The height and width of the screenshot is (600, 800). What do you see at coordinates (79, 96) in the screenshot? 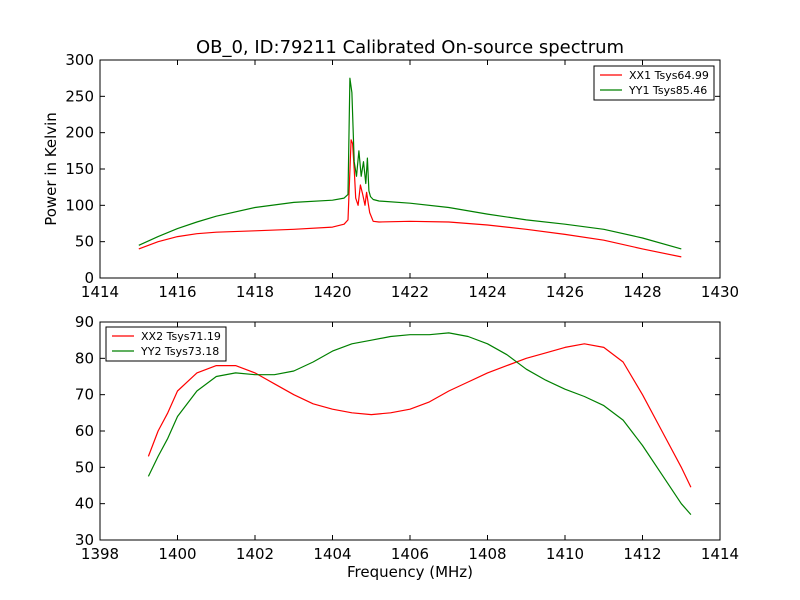
I see `y-tick-label: 250` at bounding box center [79, 96].